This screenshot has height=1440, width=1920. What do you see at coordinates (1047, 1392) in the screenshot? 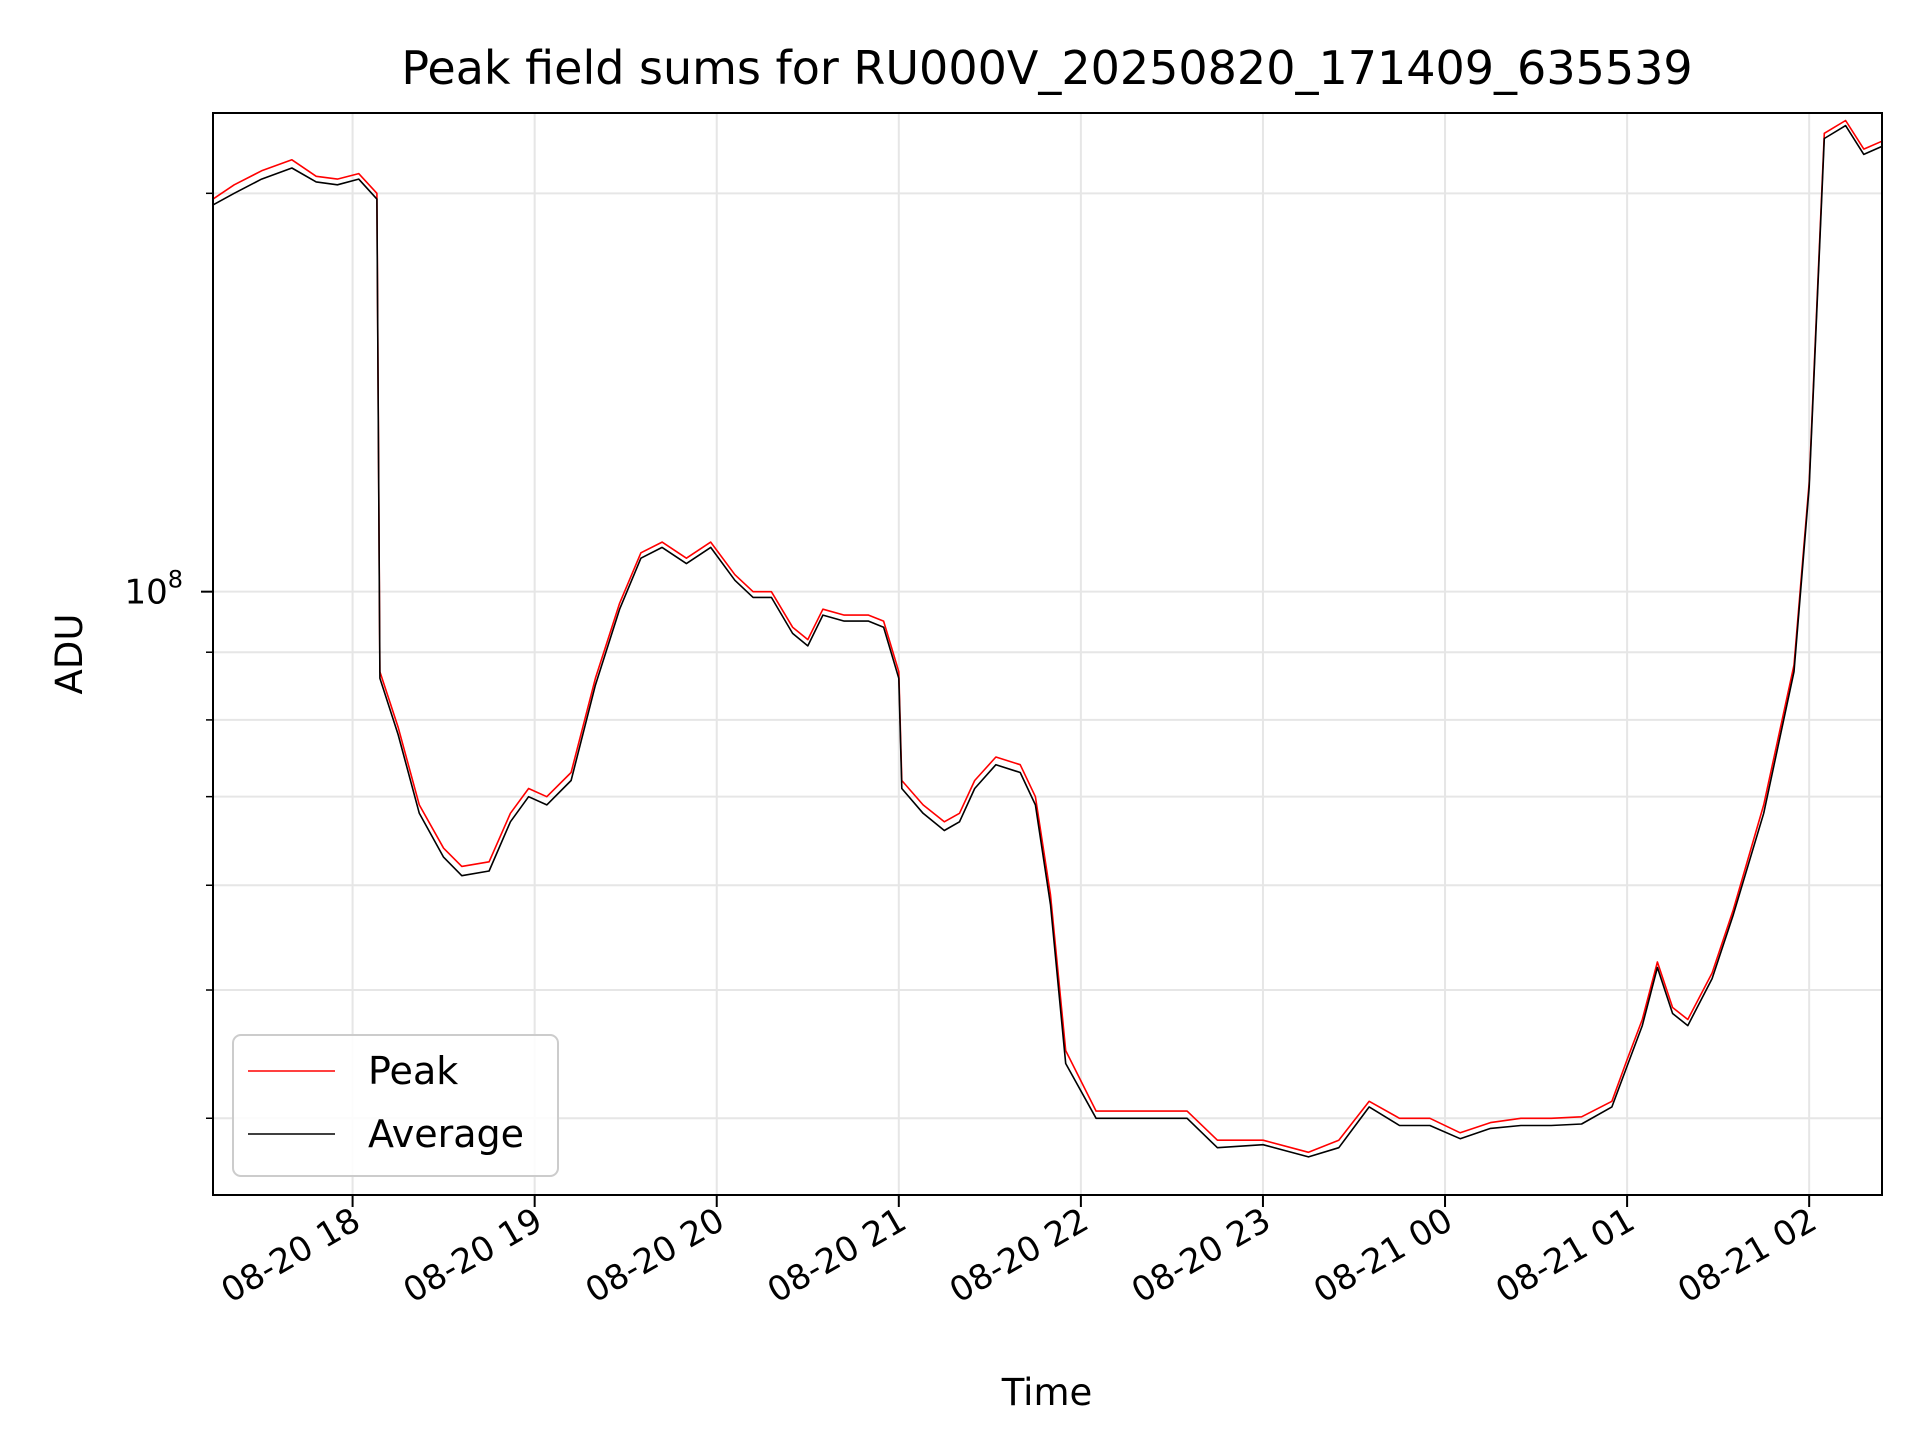
I see `x-axis-label: Time` at bounding box center [1047, 1392].